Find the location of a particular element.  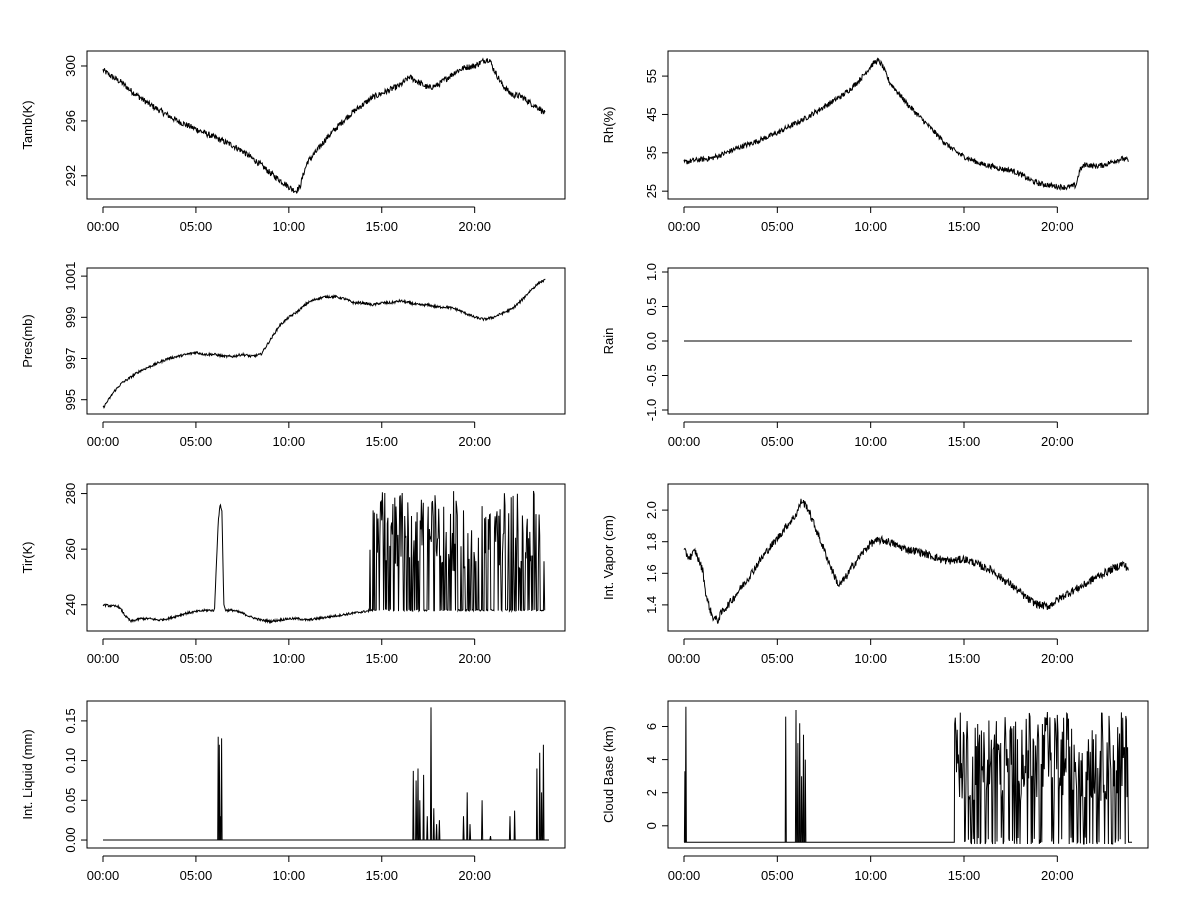

y-tick-label: 35 is located at coordinates (651, 153).